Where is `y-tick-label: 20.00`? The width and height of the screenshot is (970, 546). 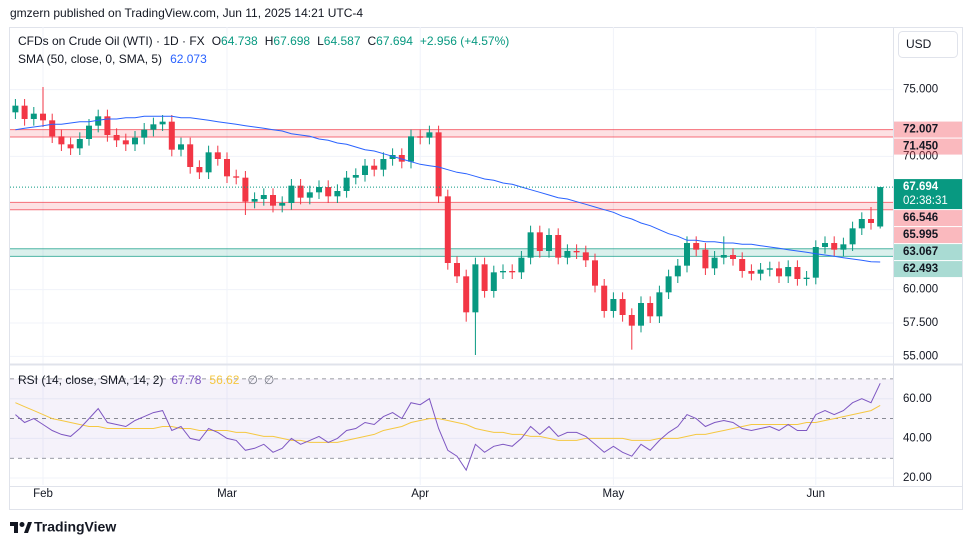 y-tick-label: 20.00 is located at coordinates (917, 478).